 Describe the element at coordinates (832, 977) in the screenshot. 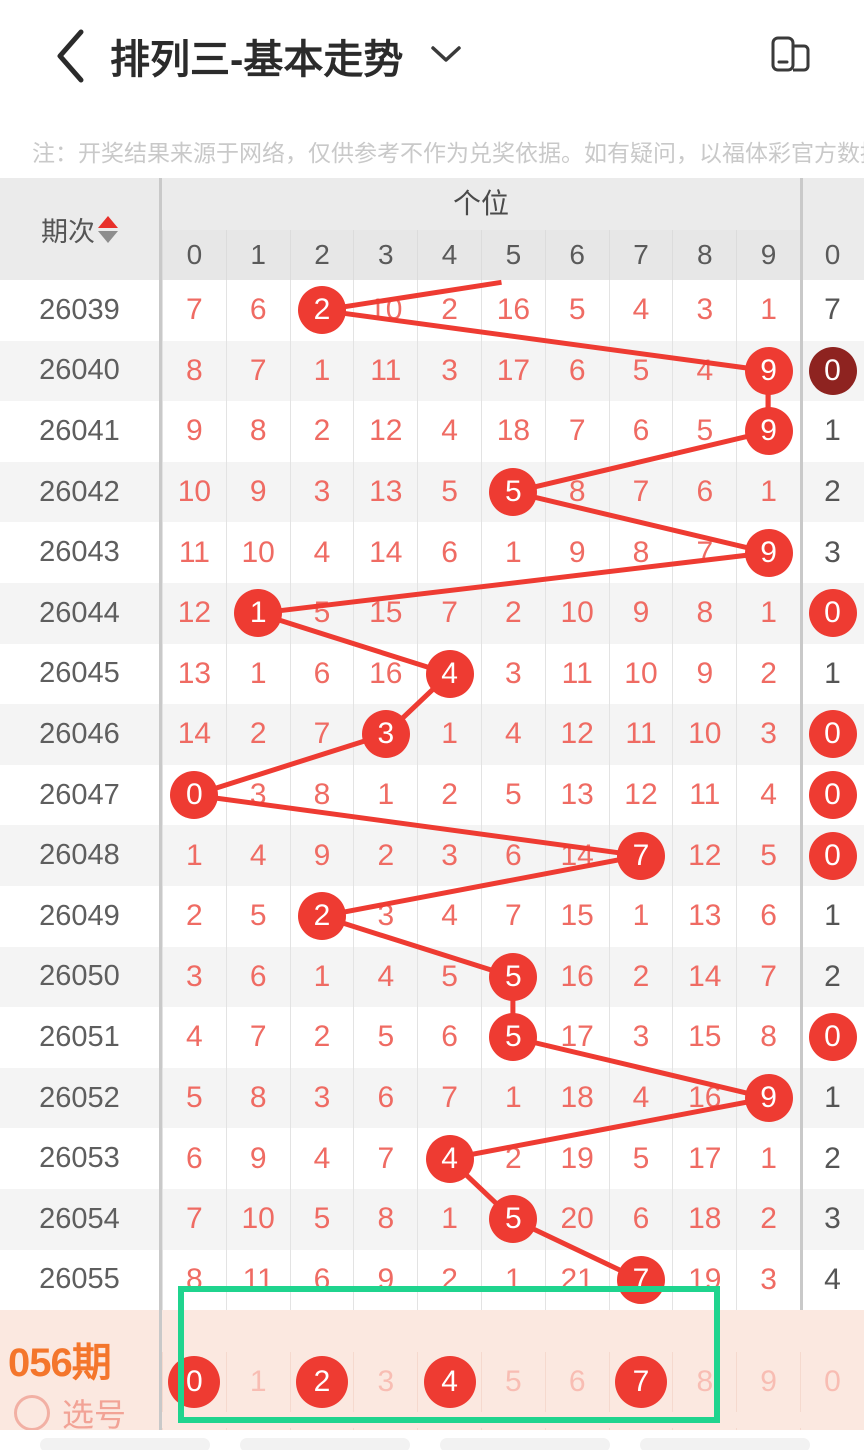

I see `cell-next-group: 2` at that location.